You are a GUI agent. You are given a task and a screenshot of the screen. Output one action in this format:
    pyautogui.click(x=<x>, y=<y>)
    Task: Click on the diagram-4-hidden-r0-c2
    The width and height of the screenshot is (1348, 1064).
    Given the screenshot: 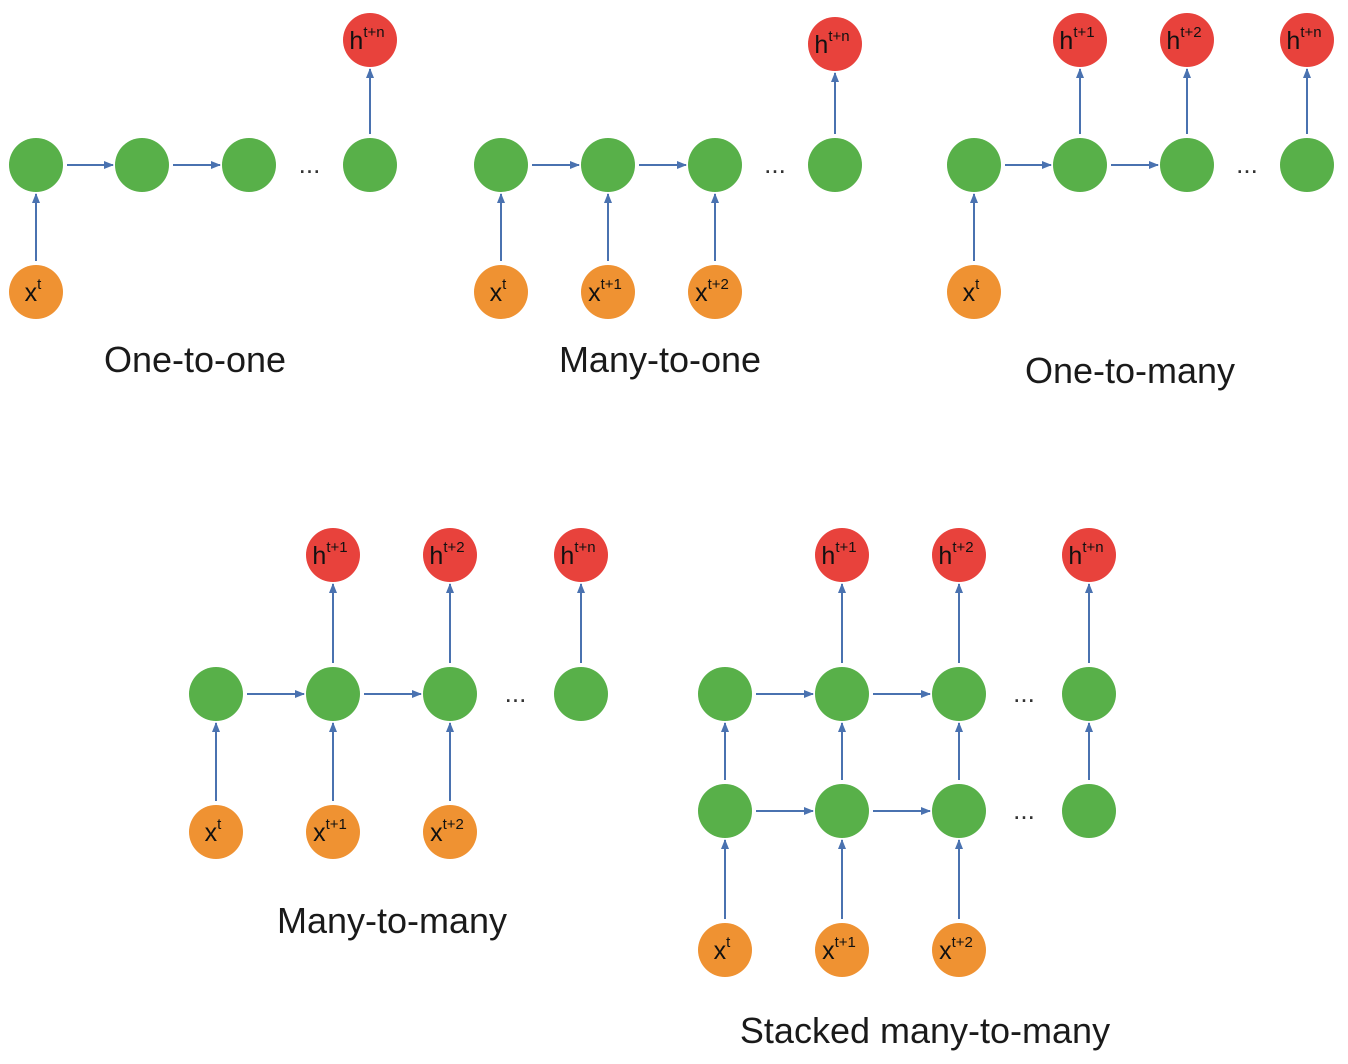 What is the action you would take?
    pyautogui.click(x=450, y=694)
    